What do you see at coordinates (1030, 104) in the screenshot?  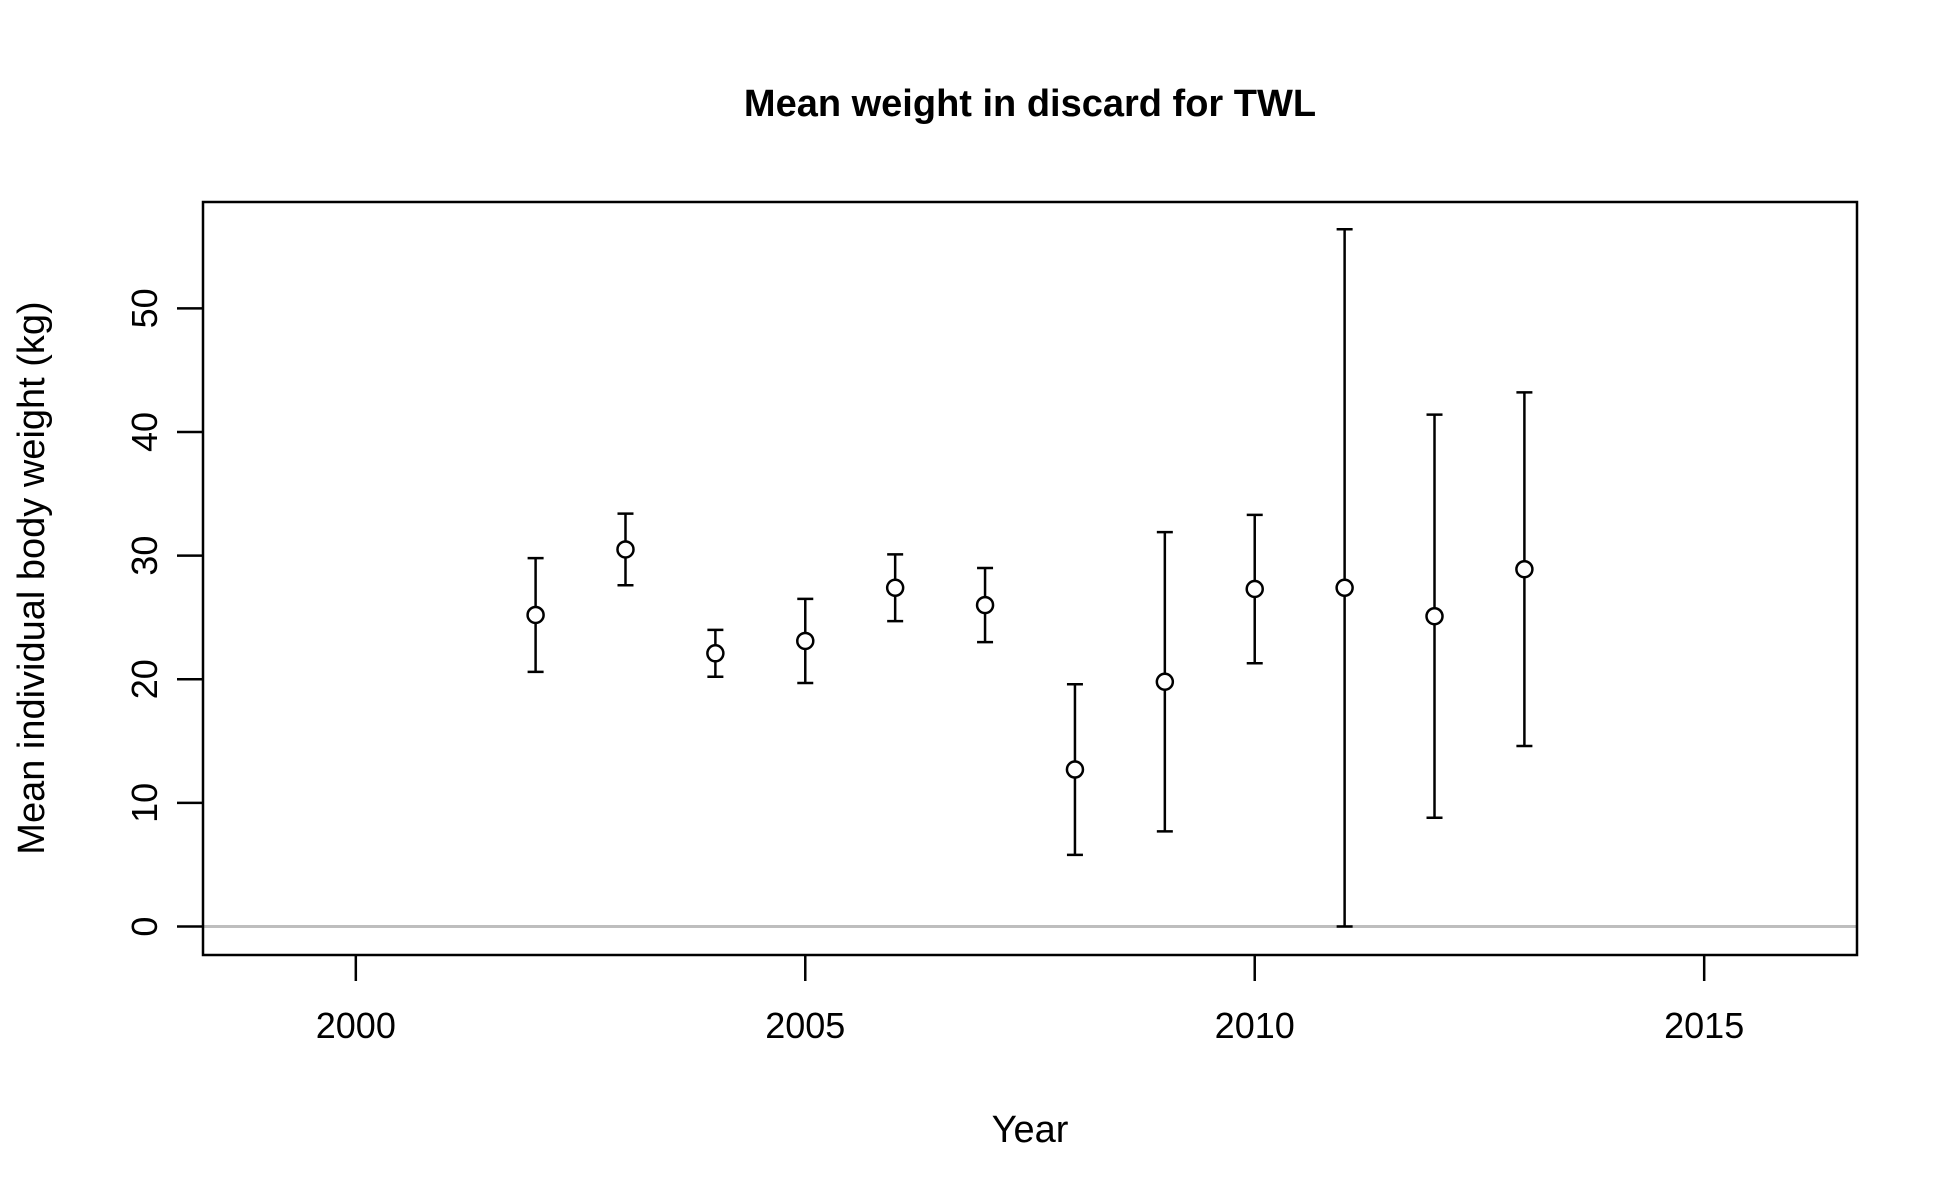 I see `chart-title: Mean weight in discard for TWL` at bounding box center [1030, 104].